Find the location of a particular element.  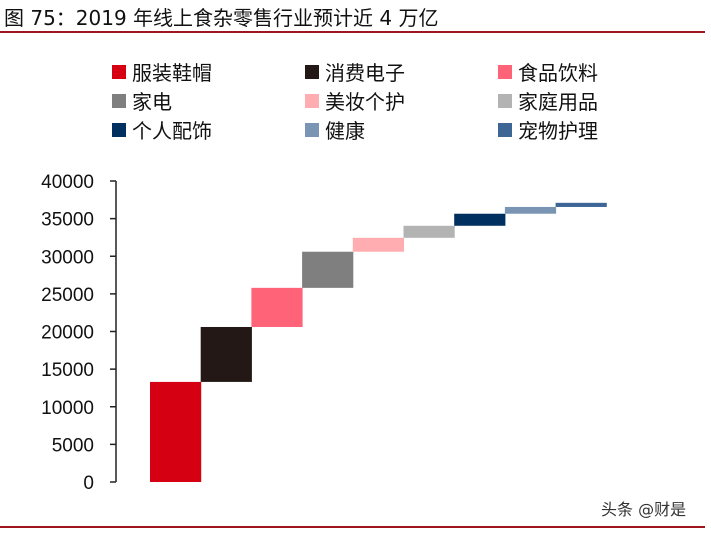

watermark: 头条 @财是 is located at coordinates (644, 509).